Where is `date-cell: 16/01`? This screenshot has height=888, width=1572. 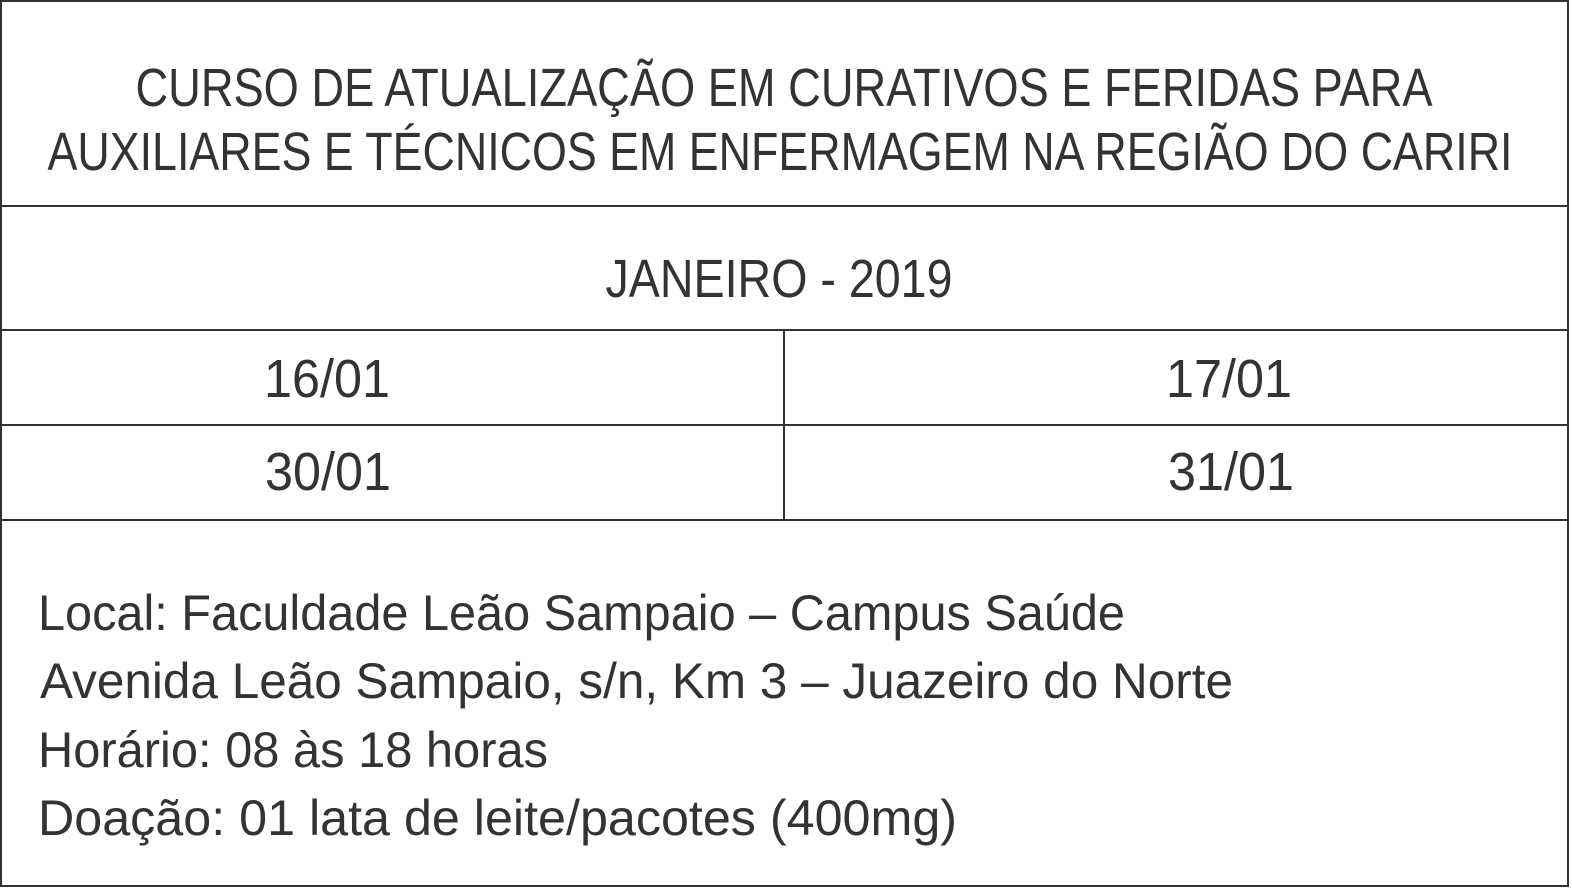 date-cell: 16/01 is located at coordinates (327, 379).